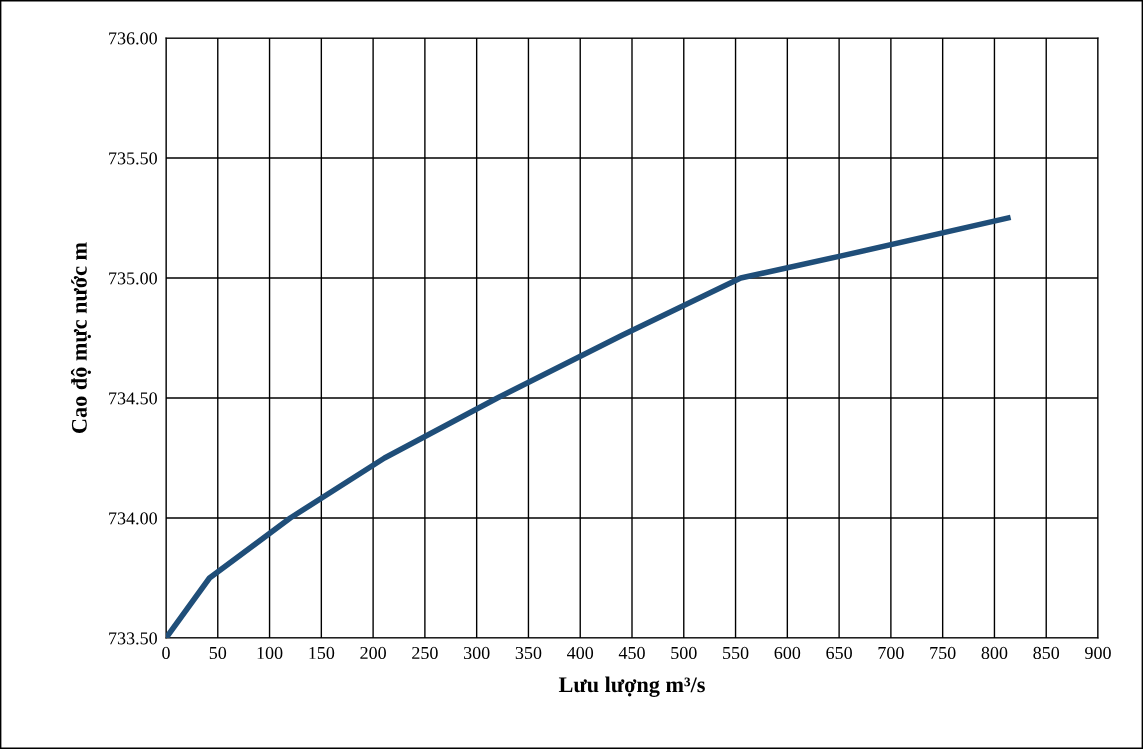 This screenshot has width=1143, height=749. Describe the element at coordinates (787, 653) in the screenshot. I see `x-tick-label: 600` at that location.